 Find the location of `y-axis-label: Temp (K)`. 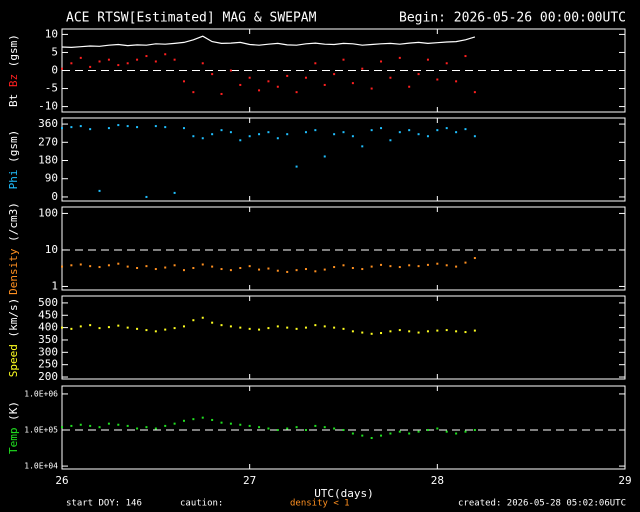

y-axis-label: Temp (K) is located at coordinates (13, 427).